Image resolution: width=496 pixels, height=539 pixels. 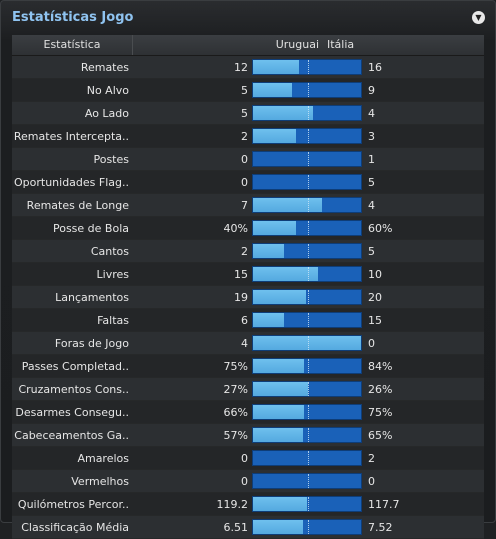 What do you see at coordinates (111, 159) in the screenshot?
I see `stat-label: Postes` at bounding box center [111, 159].